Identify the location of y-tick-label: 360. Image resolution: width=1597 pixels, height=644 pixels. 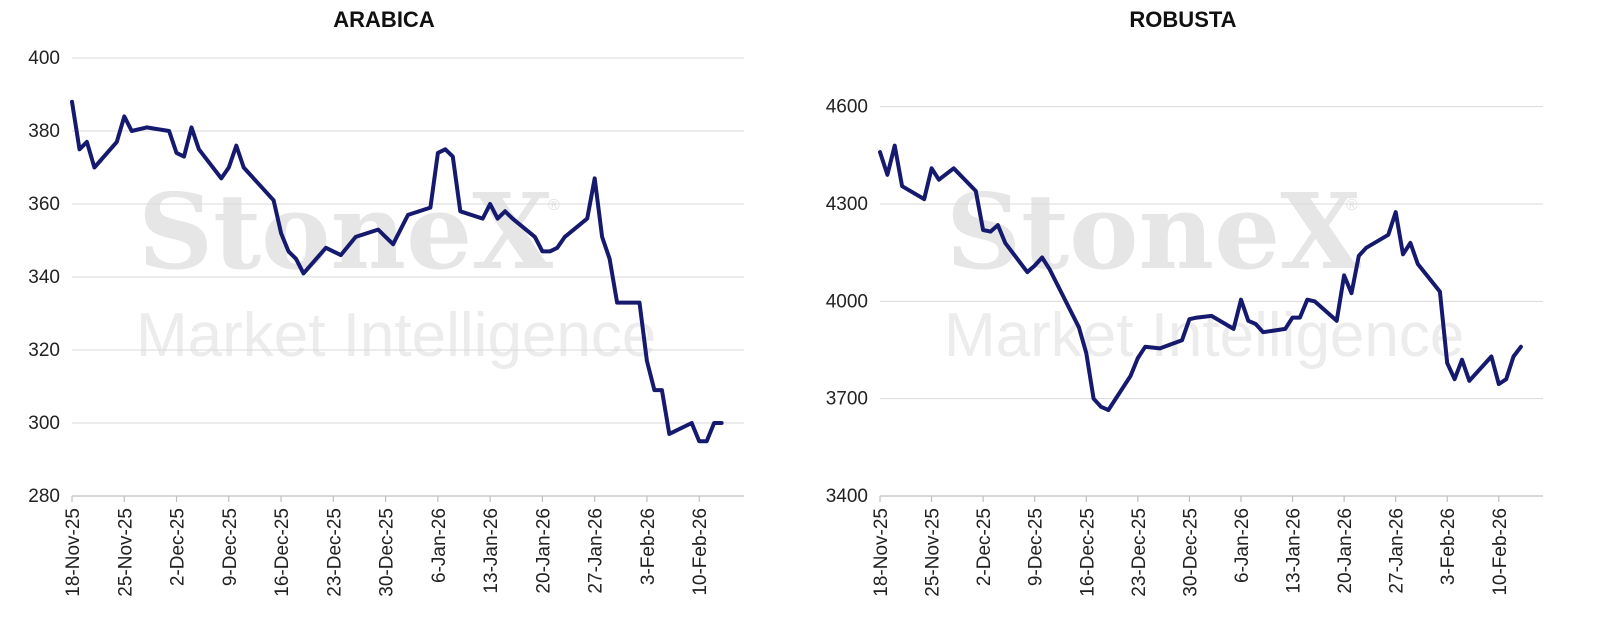
(44, 204).